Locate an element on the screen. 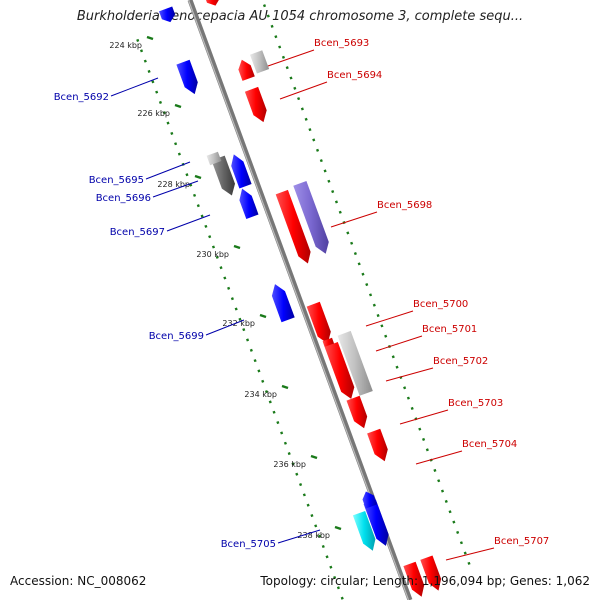 This screenshot has height=600, width=600. gene-bcen5700-arrow is located at coordinates (318, 322).